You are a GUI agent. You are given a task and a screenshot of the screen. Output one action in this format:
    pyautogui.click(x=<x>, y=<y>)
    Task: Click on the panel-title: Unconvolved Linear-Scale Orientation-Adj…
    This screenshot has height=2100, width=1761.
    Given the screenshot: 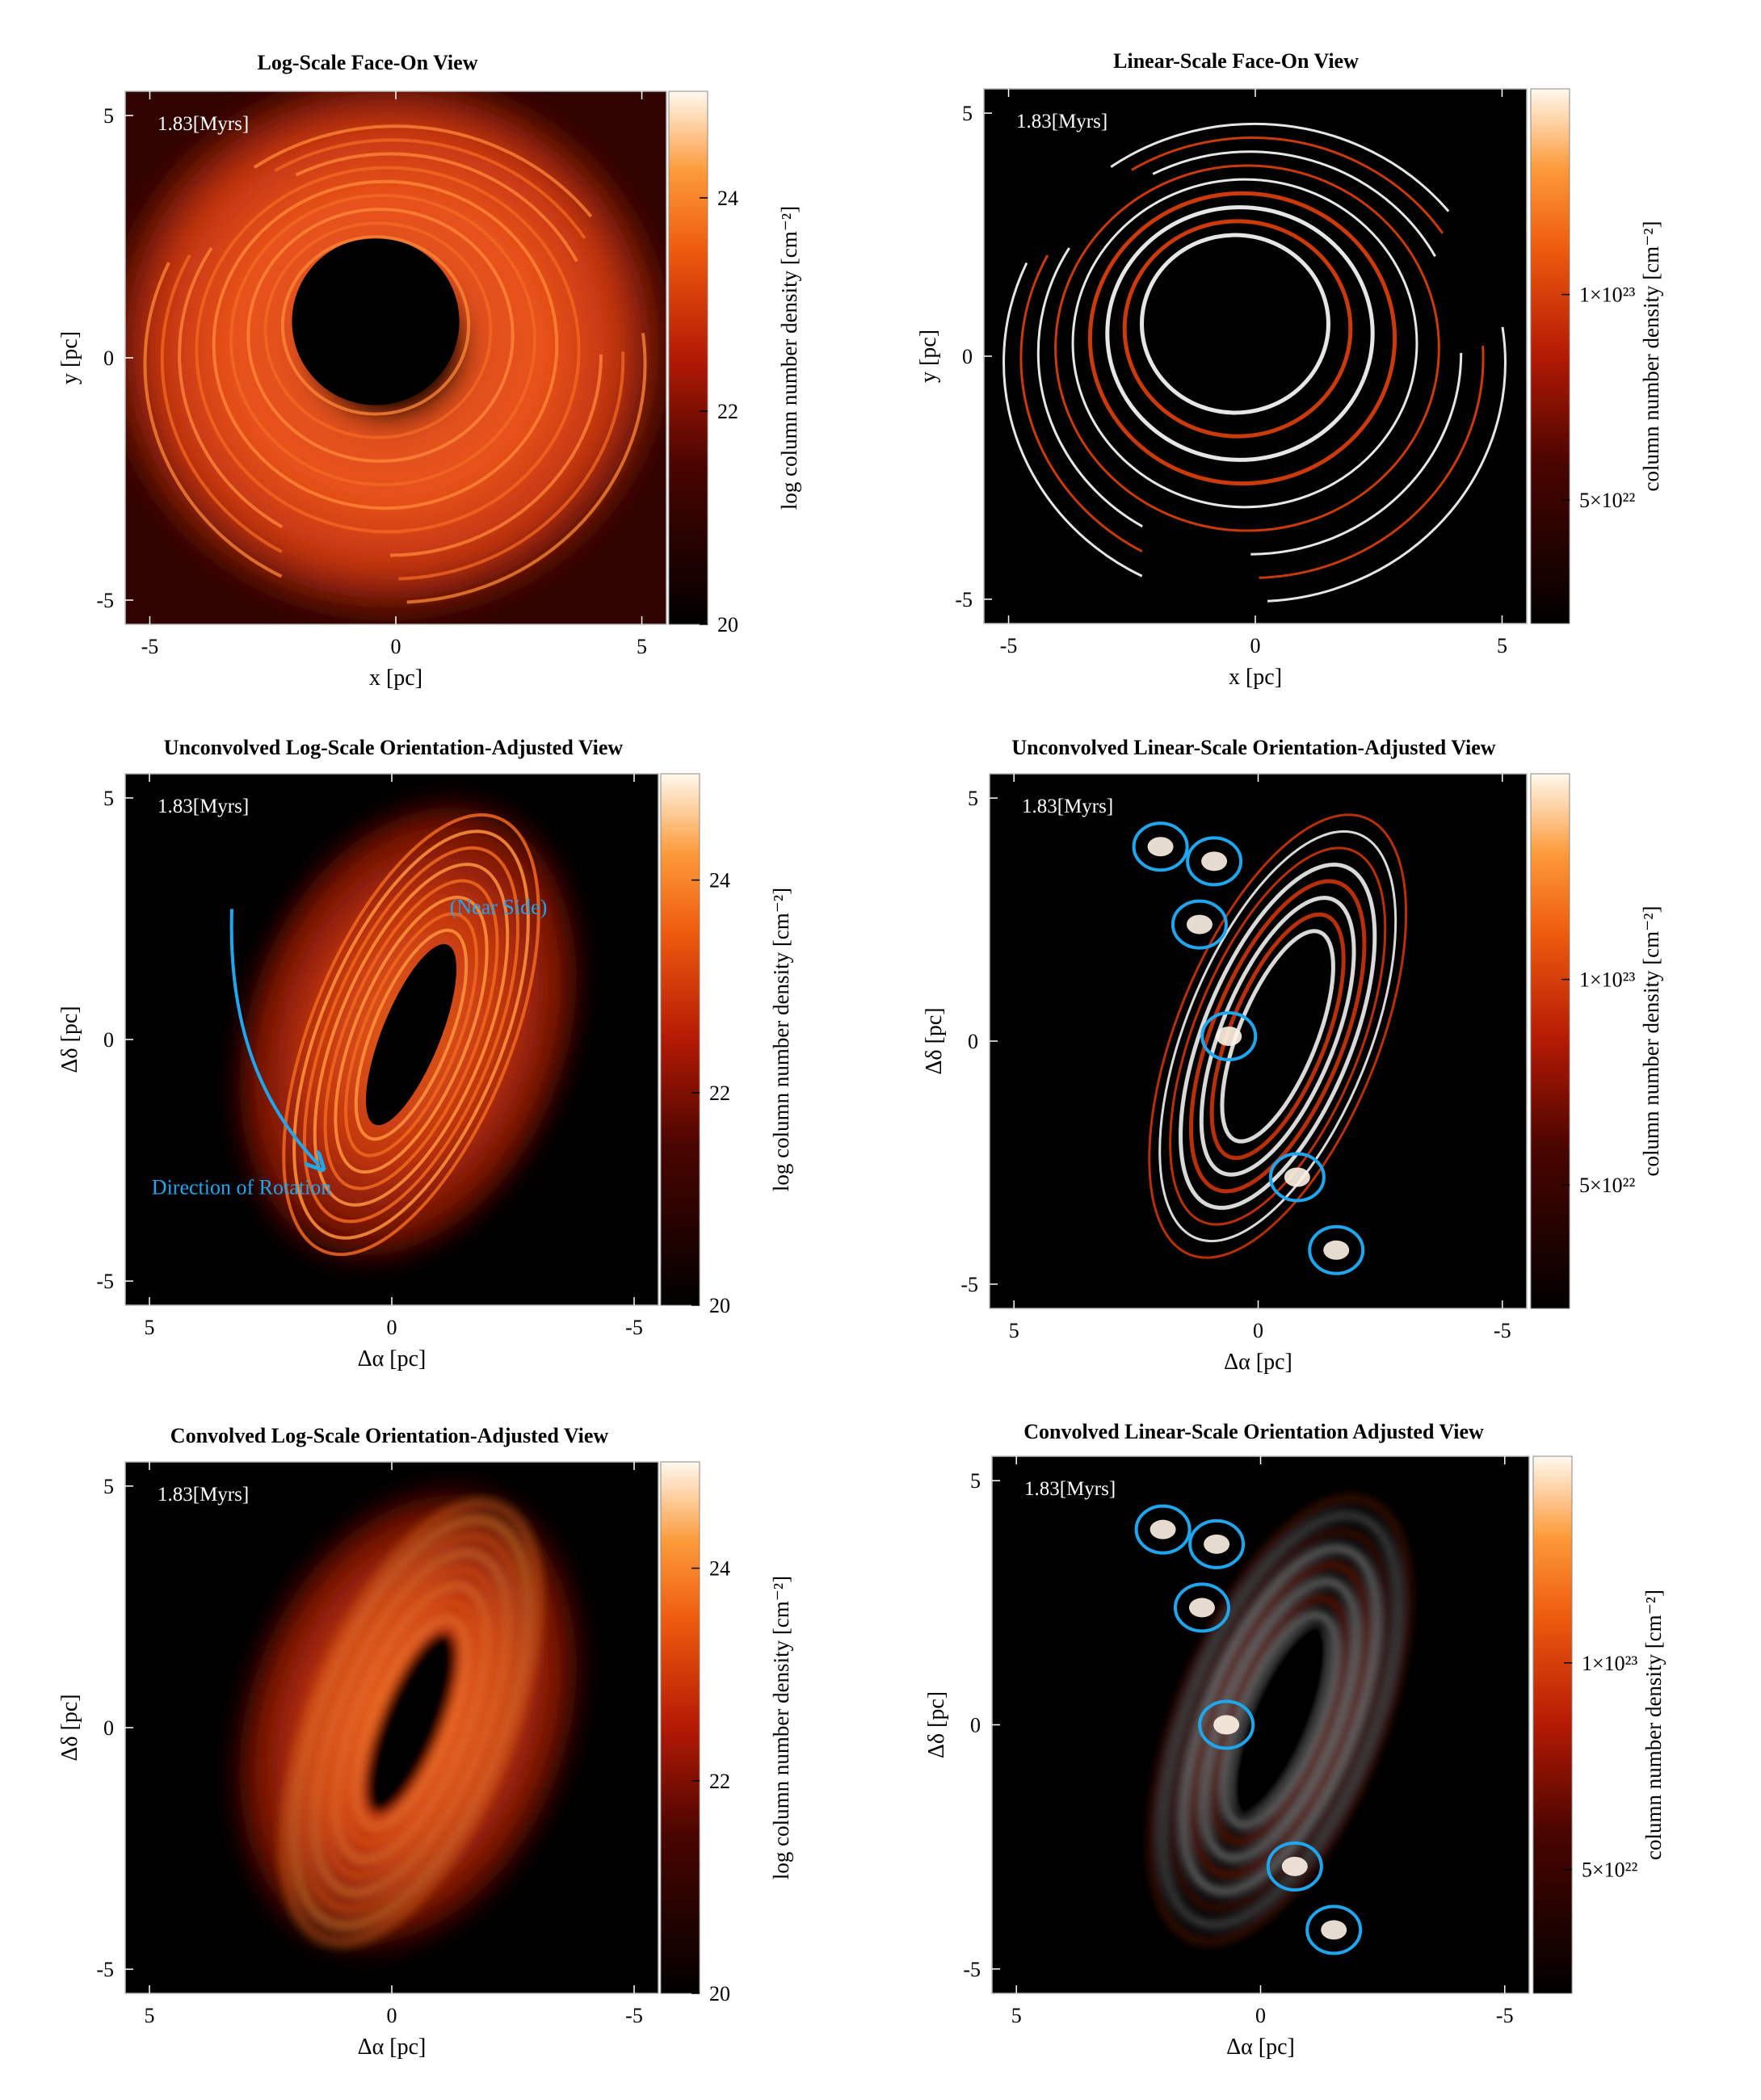 What is the action you would take?
    pyautogui.click(x=1253, y=747)
    